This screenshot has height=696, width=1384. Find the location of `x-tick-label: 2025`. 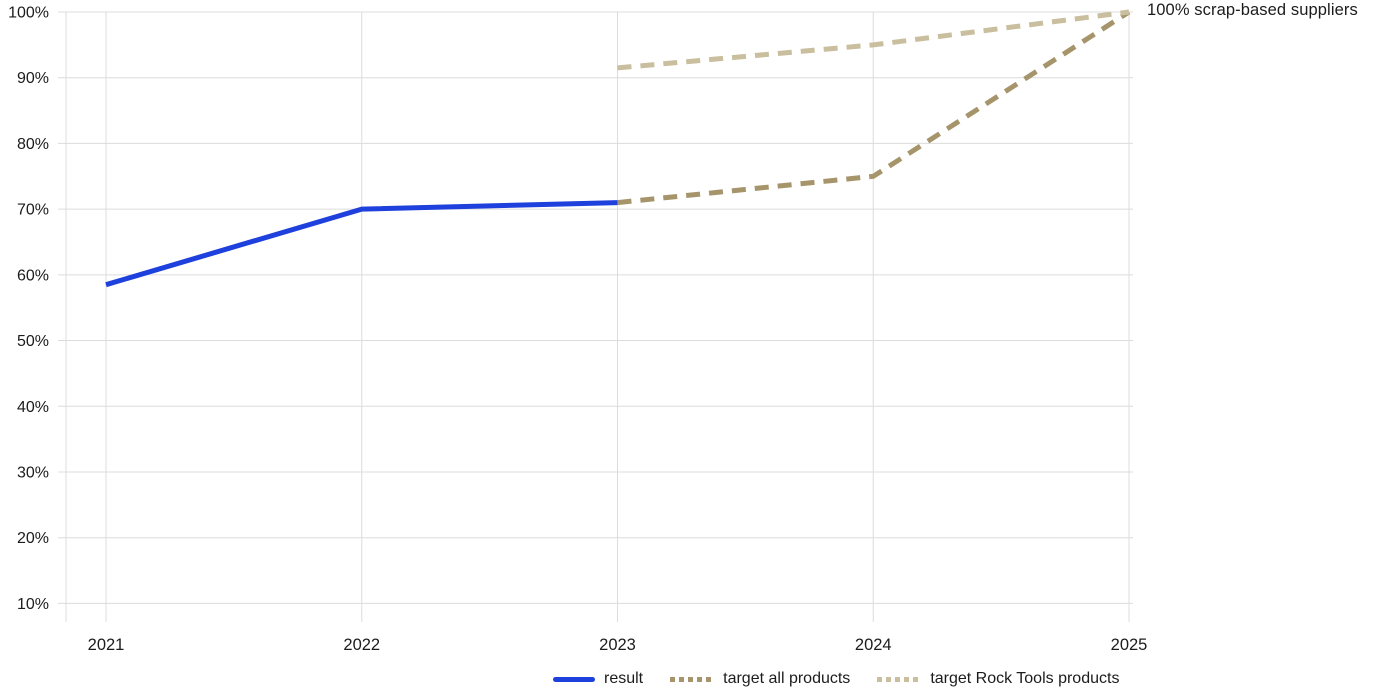

x-tick-label: 2025 is located at coordinates (1129, 645).